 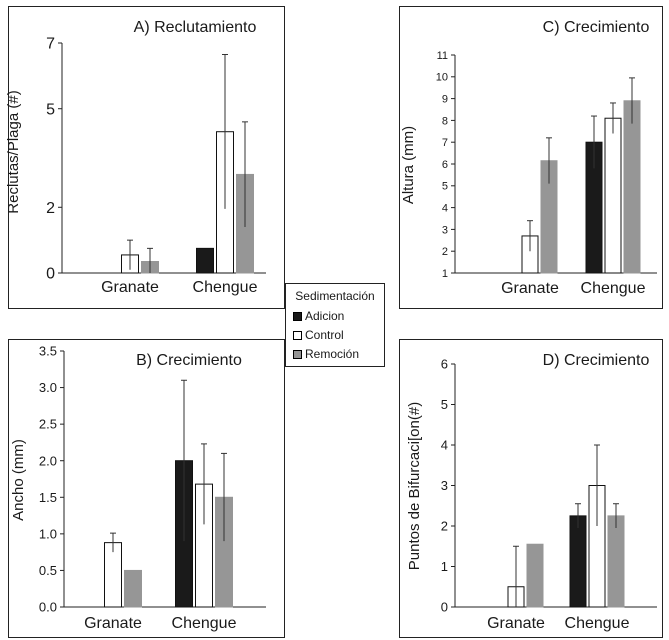 What do you see at coordinates (335, 325) in the screenshot?
I see `legend: Sedimentación Adicion Control Remoción` at bounding box center [335, 325].